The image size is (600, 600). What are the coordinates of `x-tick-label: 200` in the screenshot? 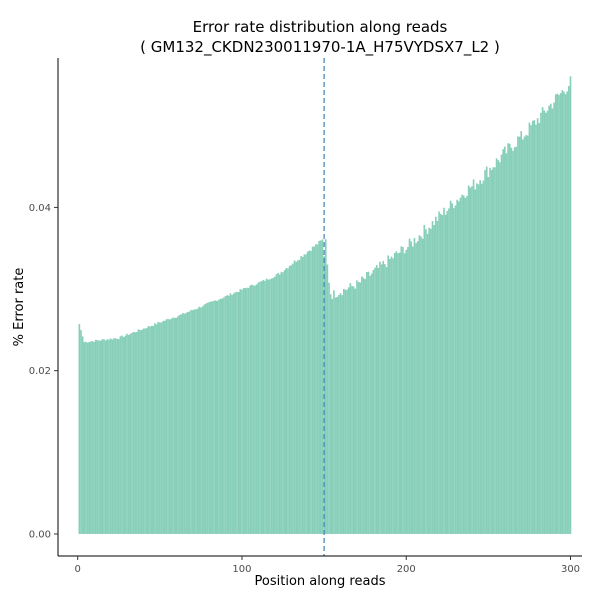 It's located at (406, 569).